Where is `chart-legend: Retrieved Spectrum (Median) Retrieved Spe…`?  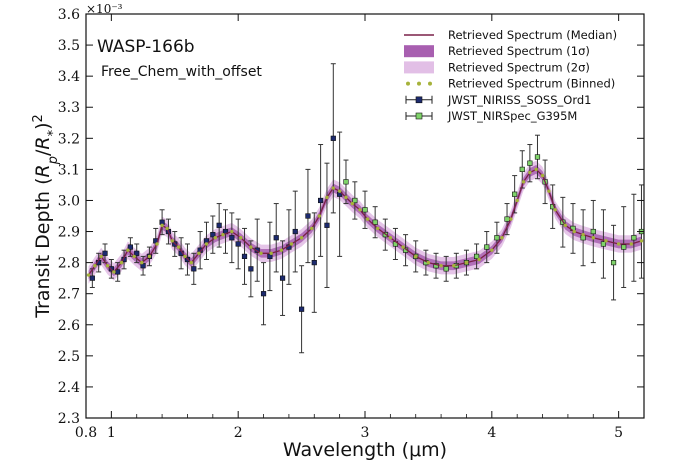
chart-legend: Retrieved Spectrum (Median) Retrieved Spe… is located at coordinates (510, 75).